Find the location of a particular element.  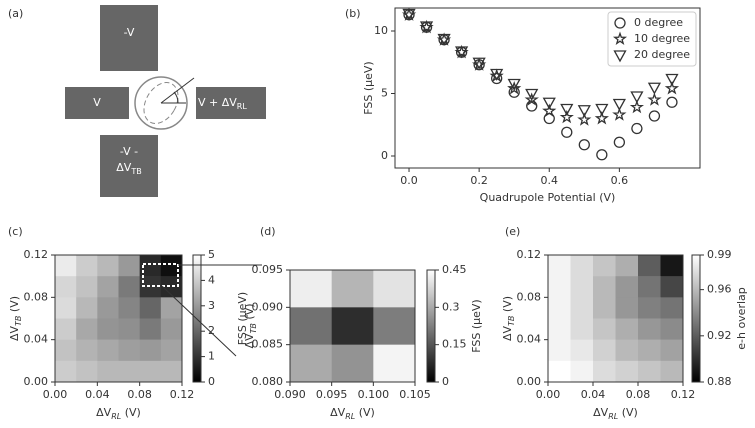

y-tick-label: 10 is located at coordinates (381, 30).